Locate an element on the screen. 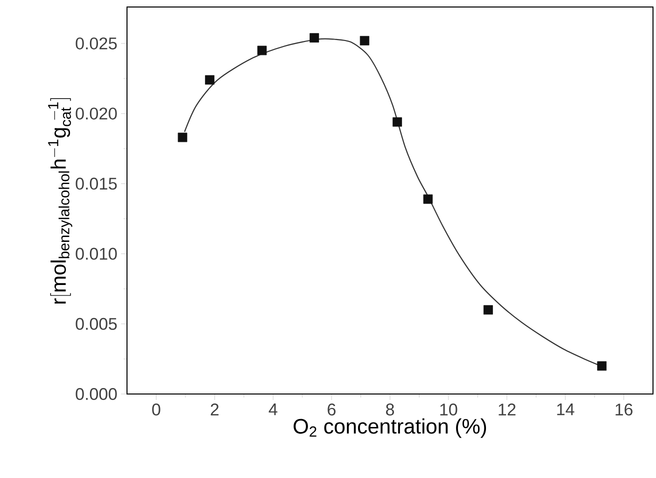  y-tick-label: 0.000 is located at coordinates (96, 394).